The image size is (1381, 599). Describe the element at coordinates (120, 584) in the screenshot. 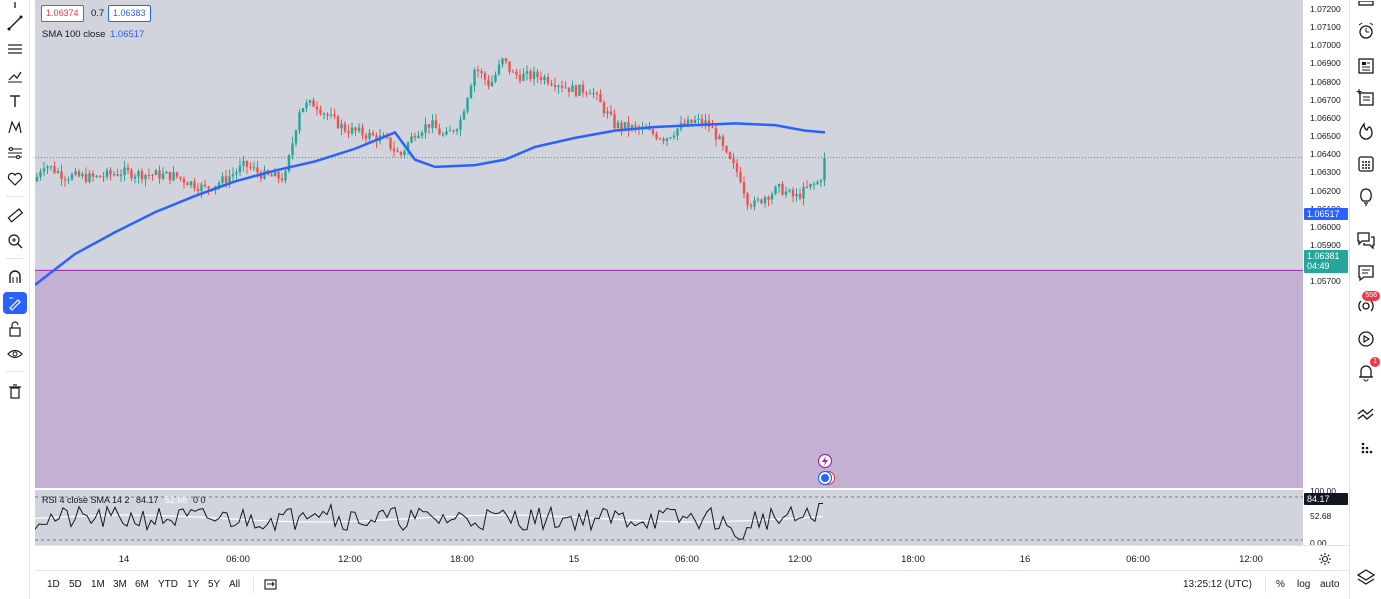

I see `range-3m: 3M` at that location.